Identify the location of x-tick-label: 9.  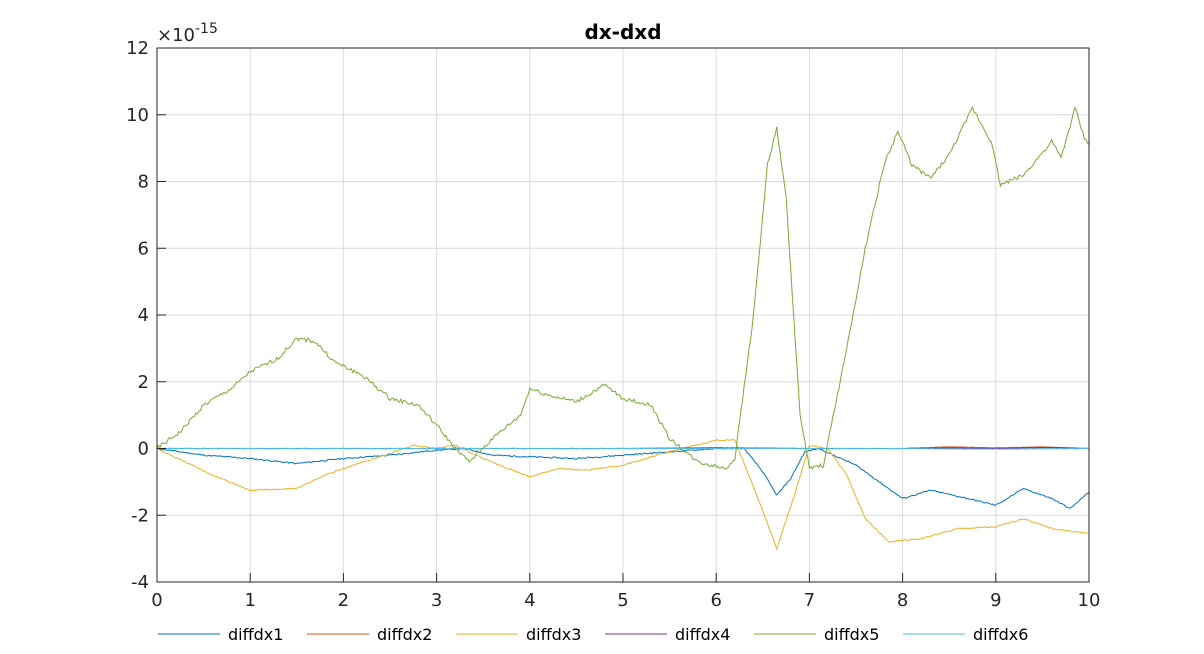
(995, 600).